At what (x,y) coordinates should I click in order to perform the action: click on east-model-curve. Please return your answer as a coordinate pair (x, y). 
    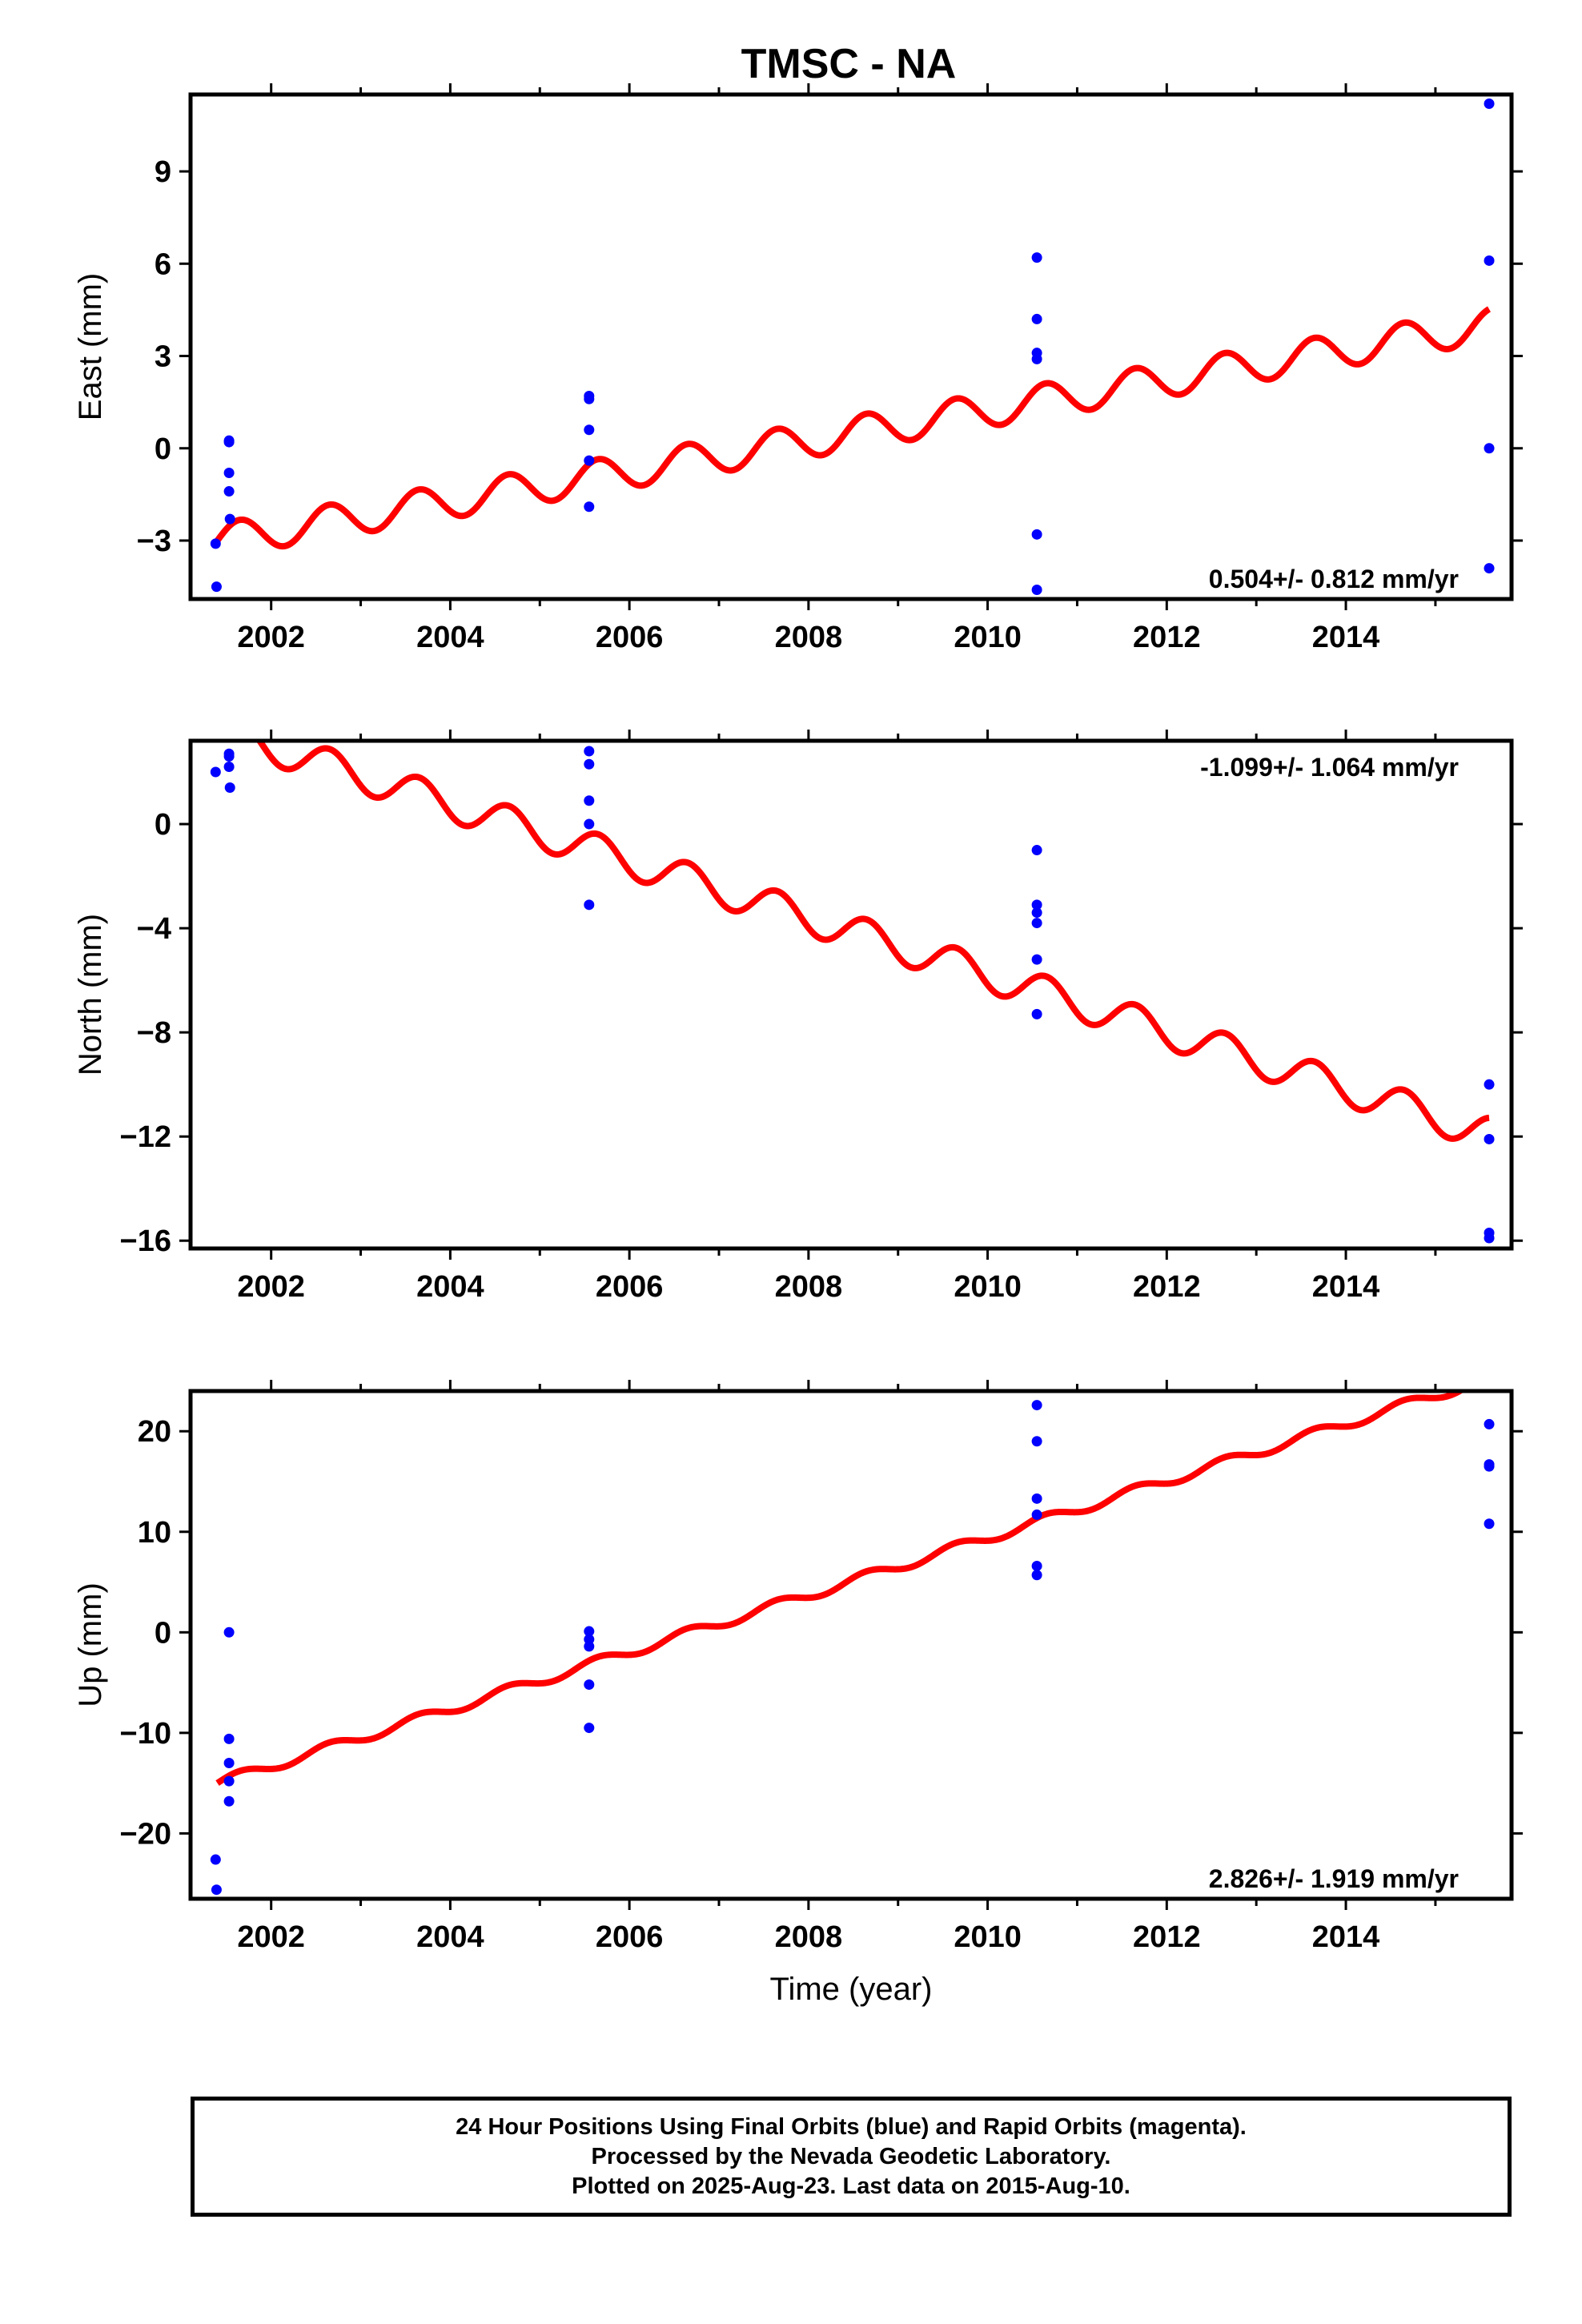
    Looking at the image, I should click on (853, 428).